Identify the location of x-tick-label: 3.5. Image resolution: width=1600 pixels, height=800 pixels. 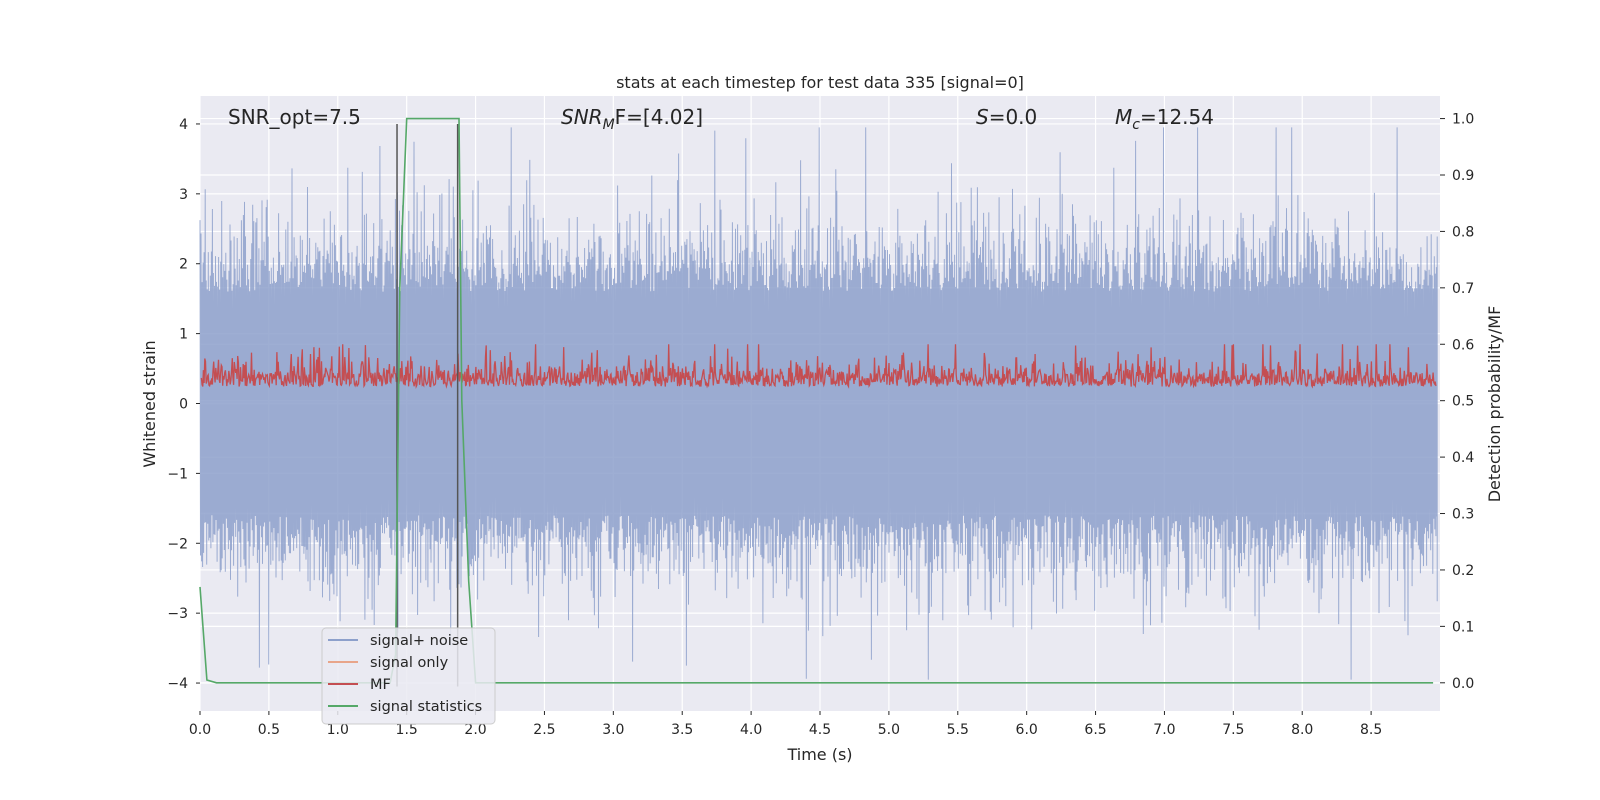
(682, 730).